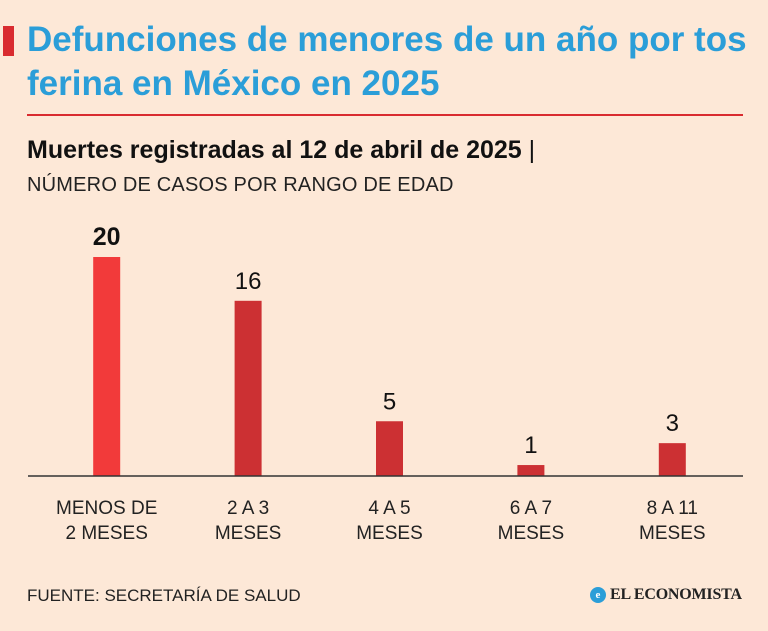 This screenshot has height=631, width=768. I want to click on data-label: 3, so click(672, 423).